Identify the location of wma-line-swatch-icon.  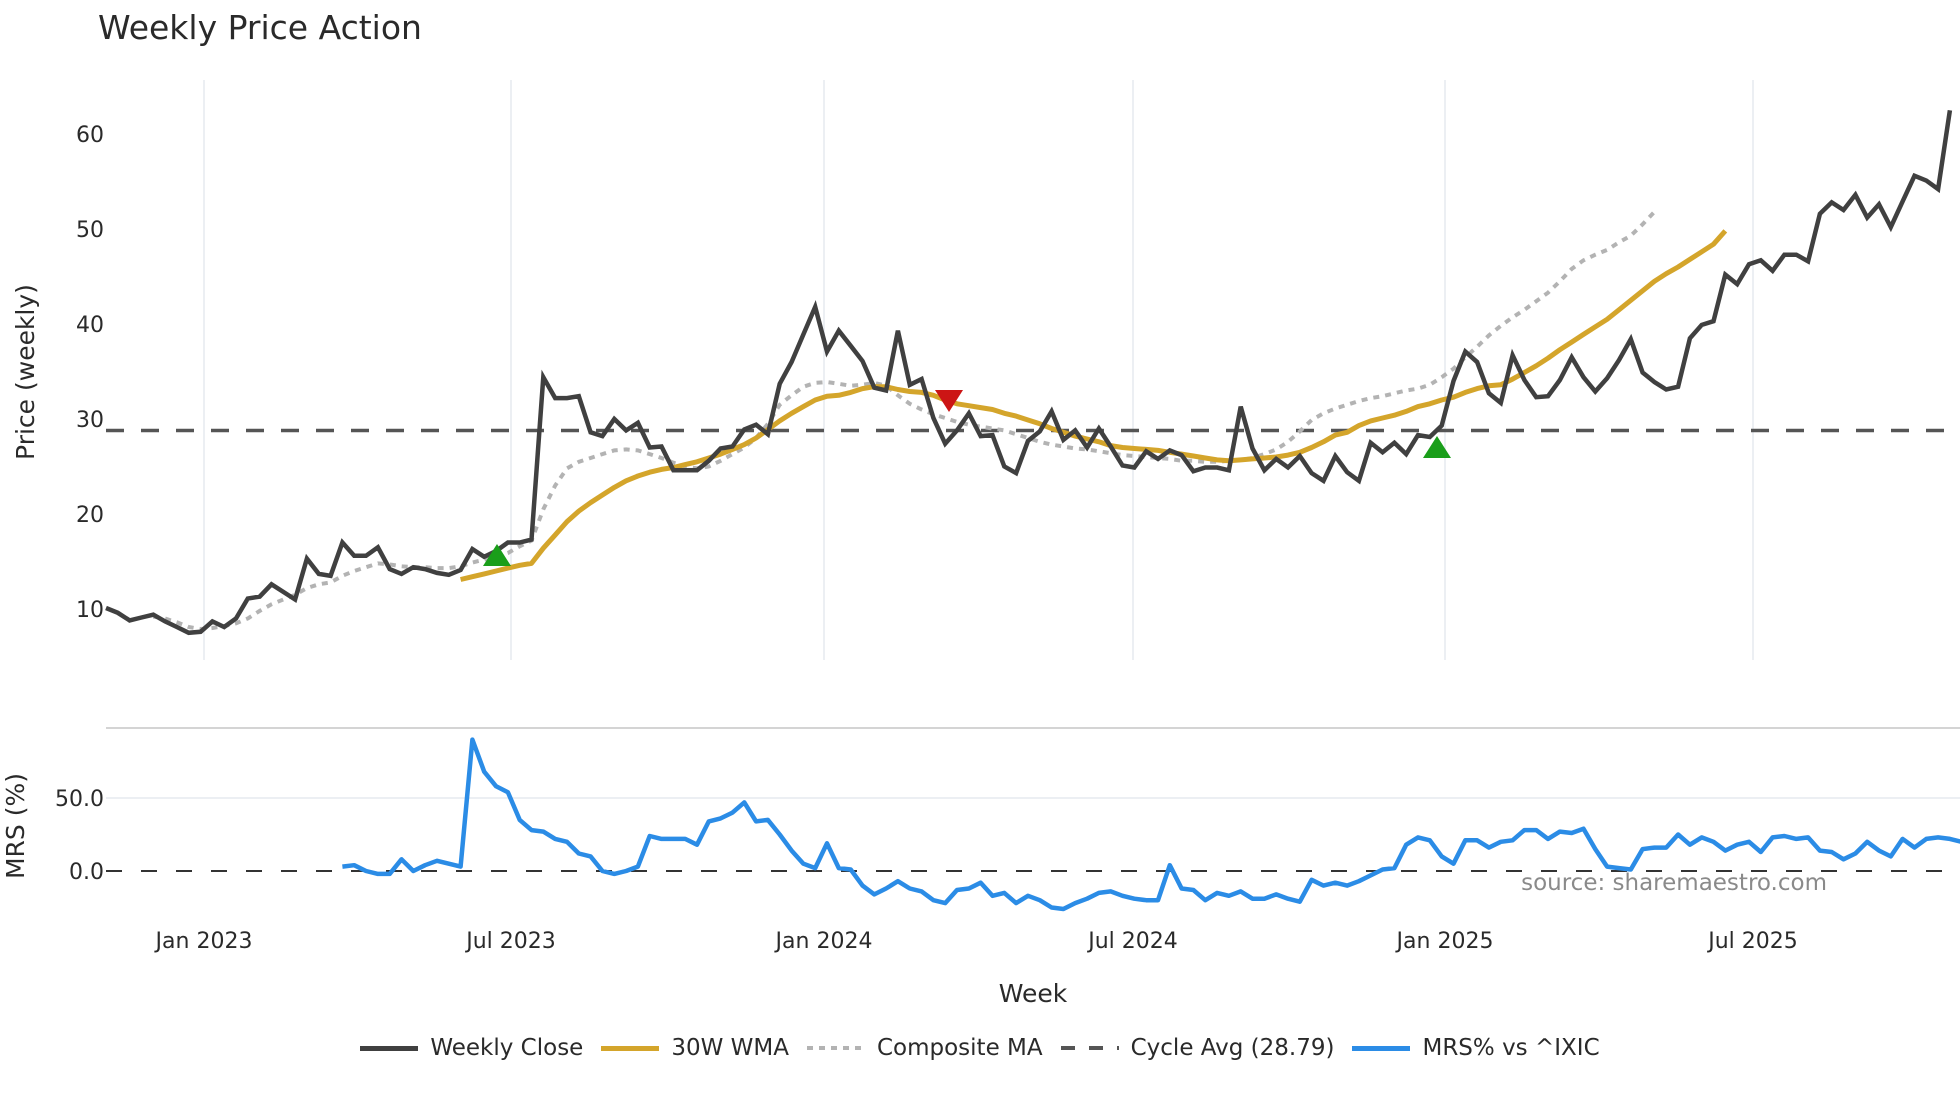
(630, 1048).